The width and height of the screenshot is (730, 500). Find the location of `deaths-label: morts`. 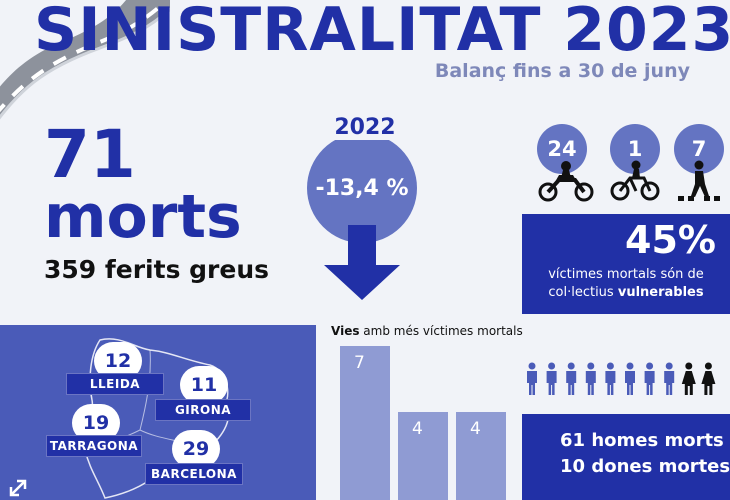

deaths-label: morts is located at coordinates (143, 217).